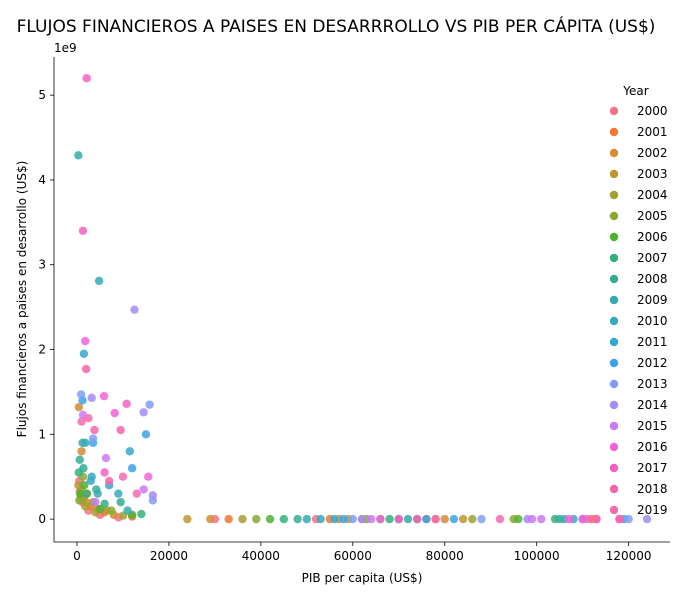 Image resolution: width=685 pixels, height=600 pixels. I want to click on legend-entry-label: 2011, so click(652, 342).